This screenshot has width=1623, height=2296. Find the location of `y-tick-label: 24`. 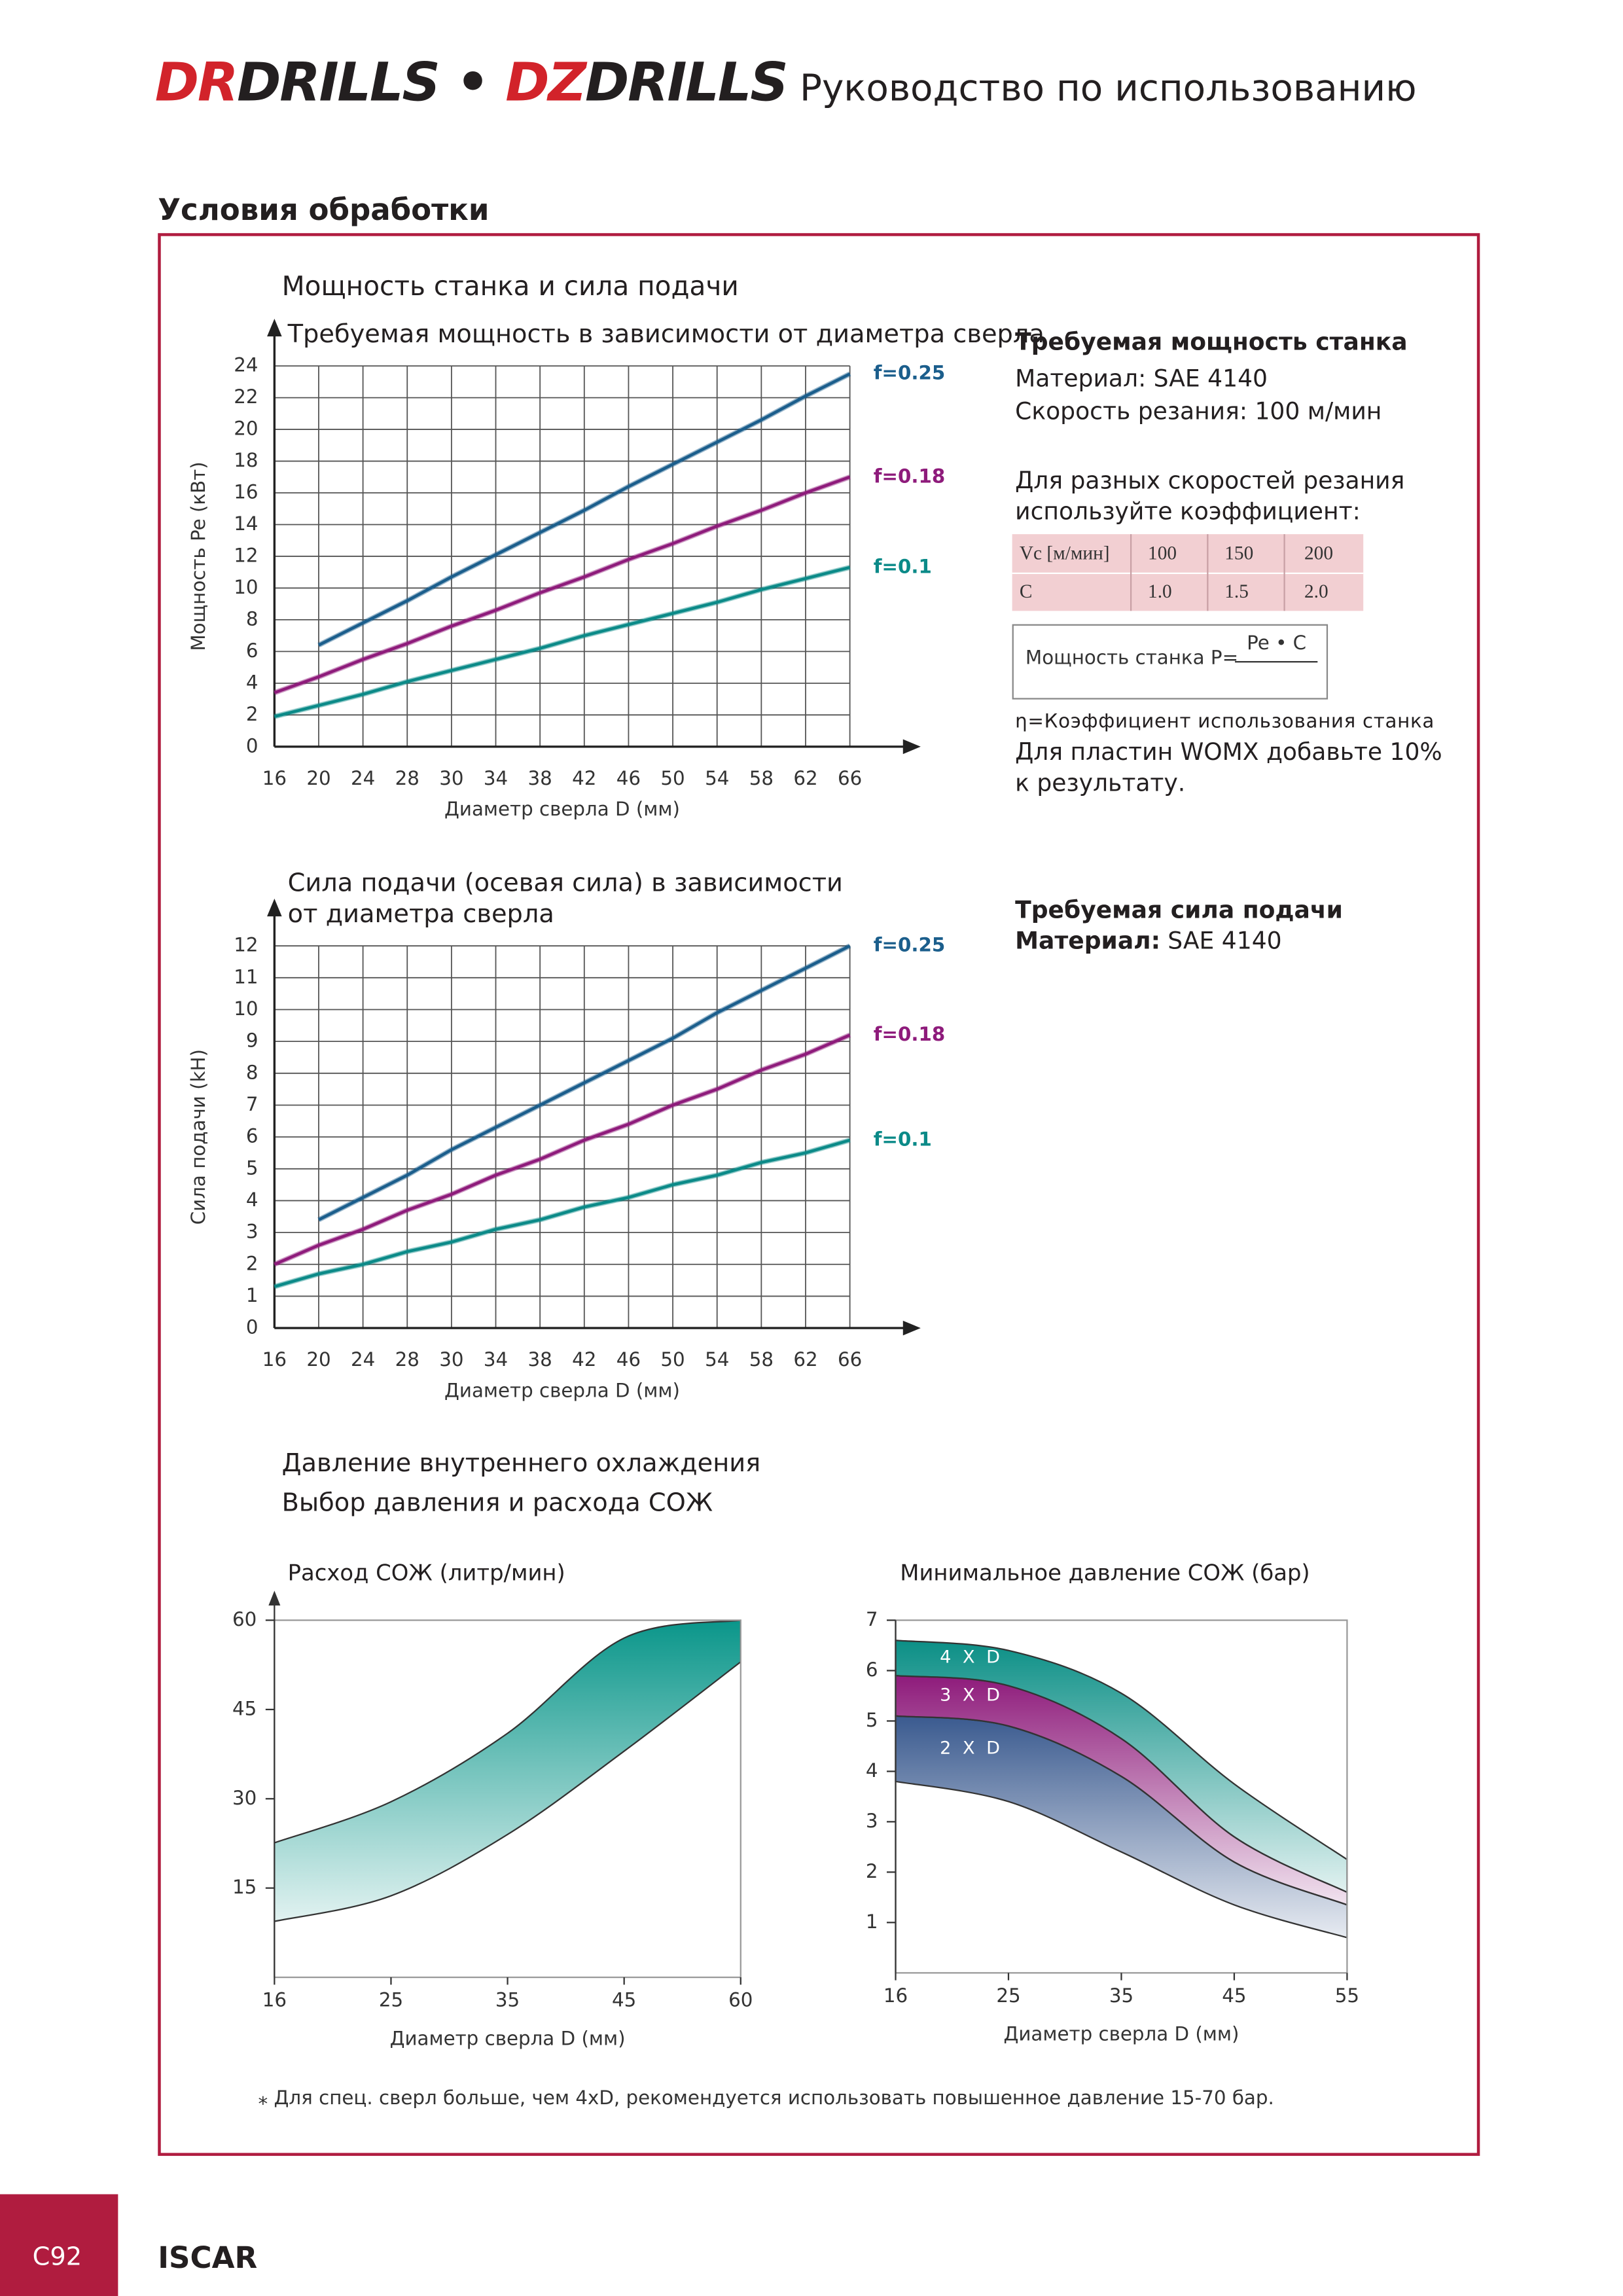

y-tick-label: 24 is located at coordinates (246, 365).